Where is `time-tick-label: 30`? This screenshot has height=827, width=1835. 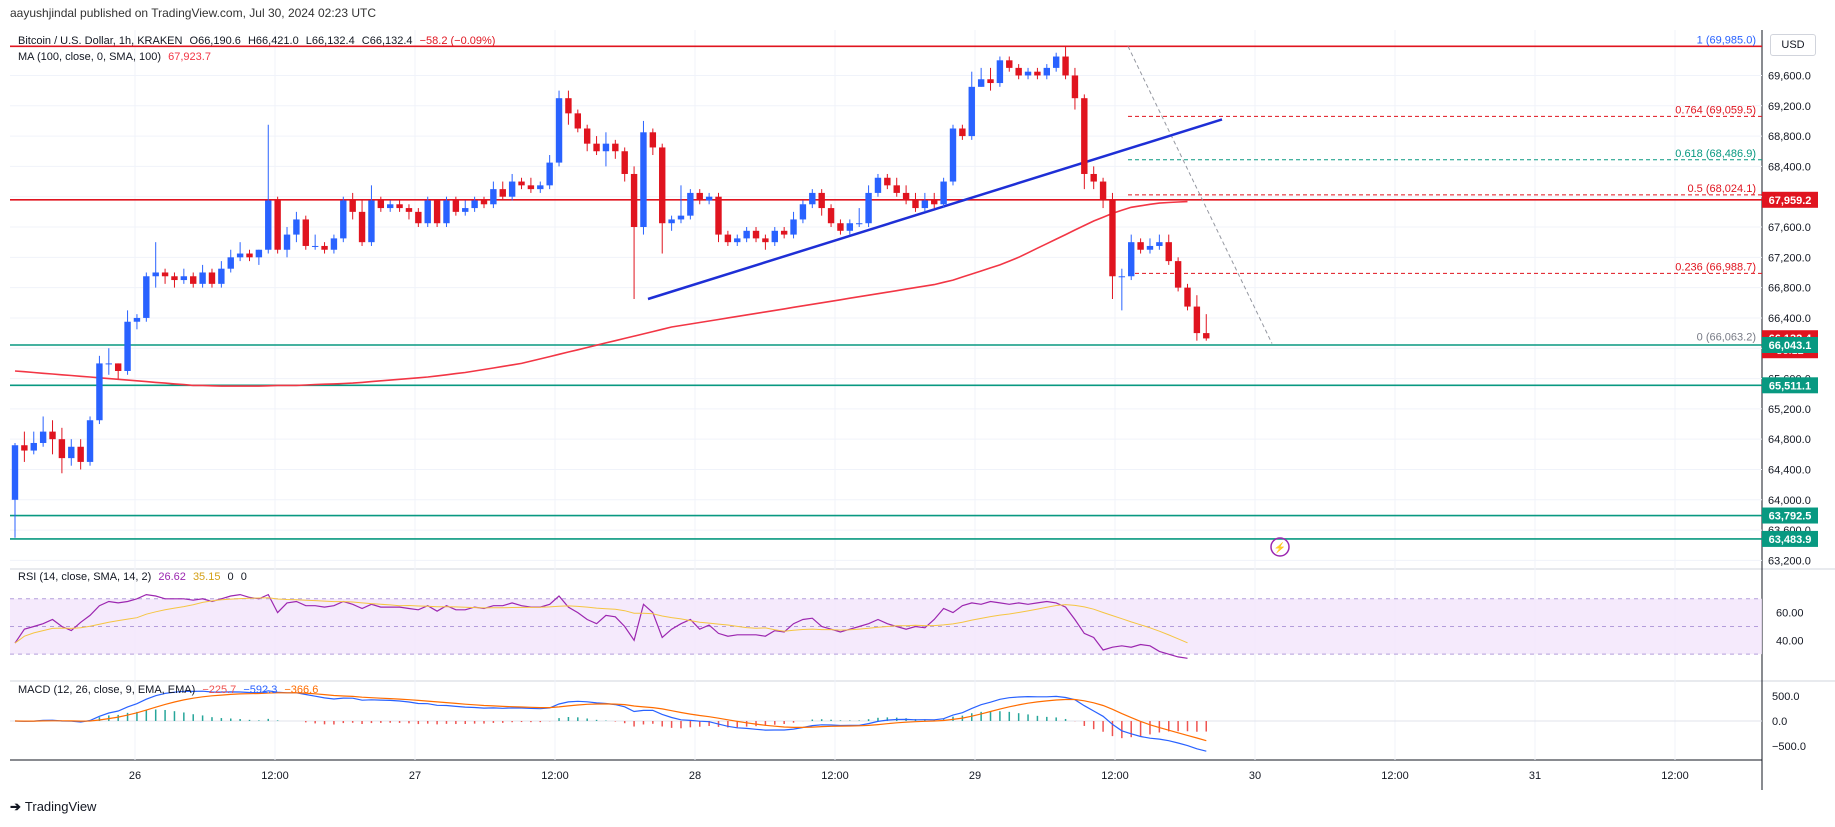 time-tick-label: 30 is located at coordinates (1255, 776).